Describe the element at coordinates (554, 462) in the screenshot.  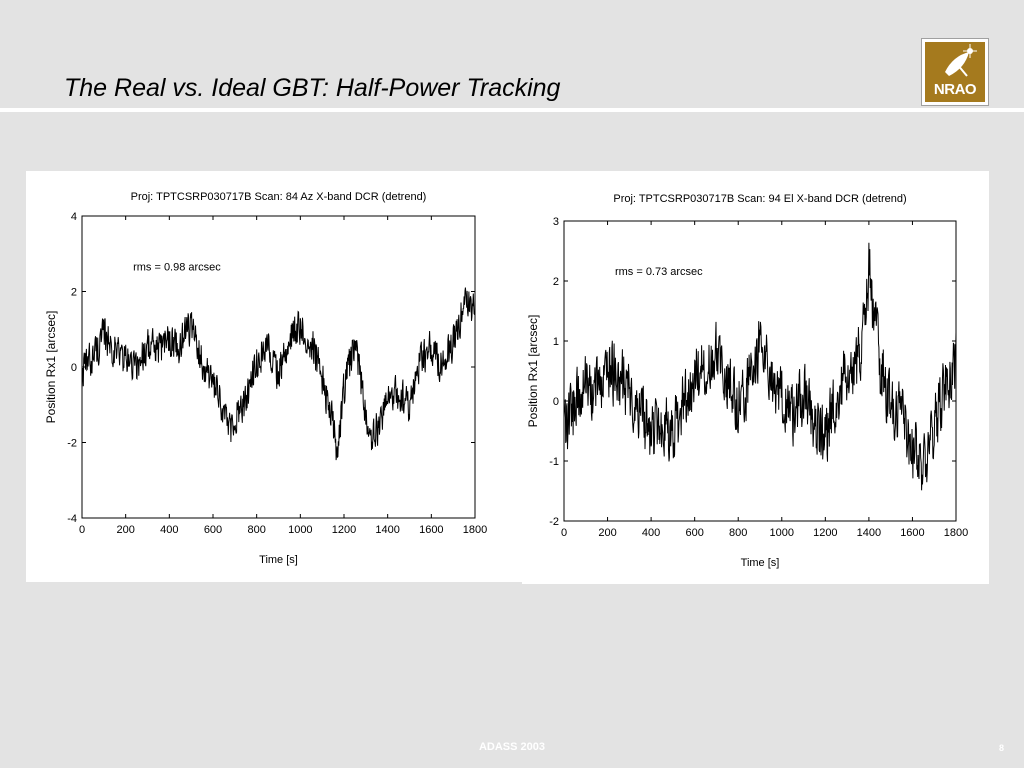
I see `y-tick-label: -1` at that location.